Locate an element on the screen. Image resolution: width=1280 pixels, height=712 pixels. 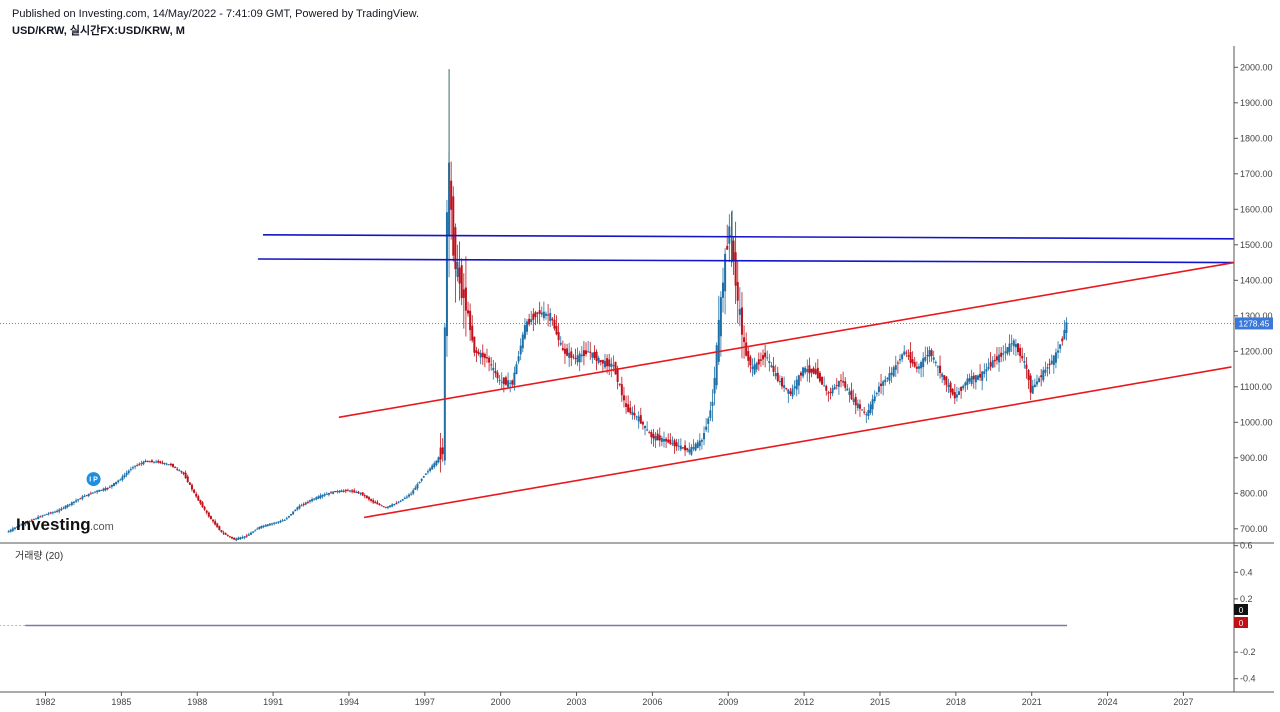
marker-circle is located at coordinates (93, 479).